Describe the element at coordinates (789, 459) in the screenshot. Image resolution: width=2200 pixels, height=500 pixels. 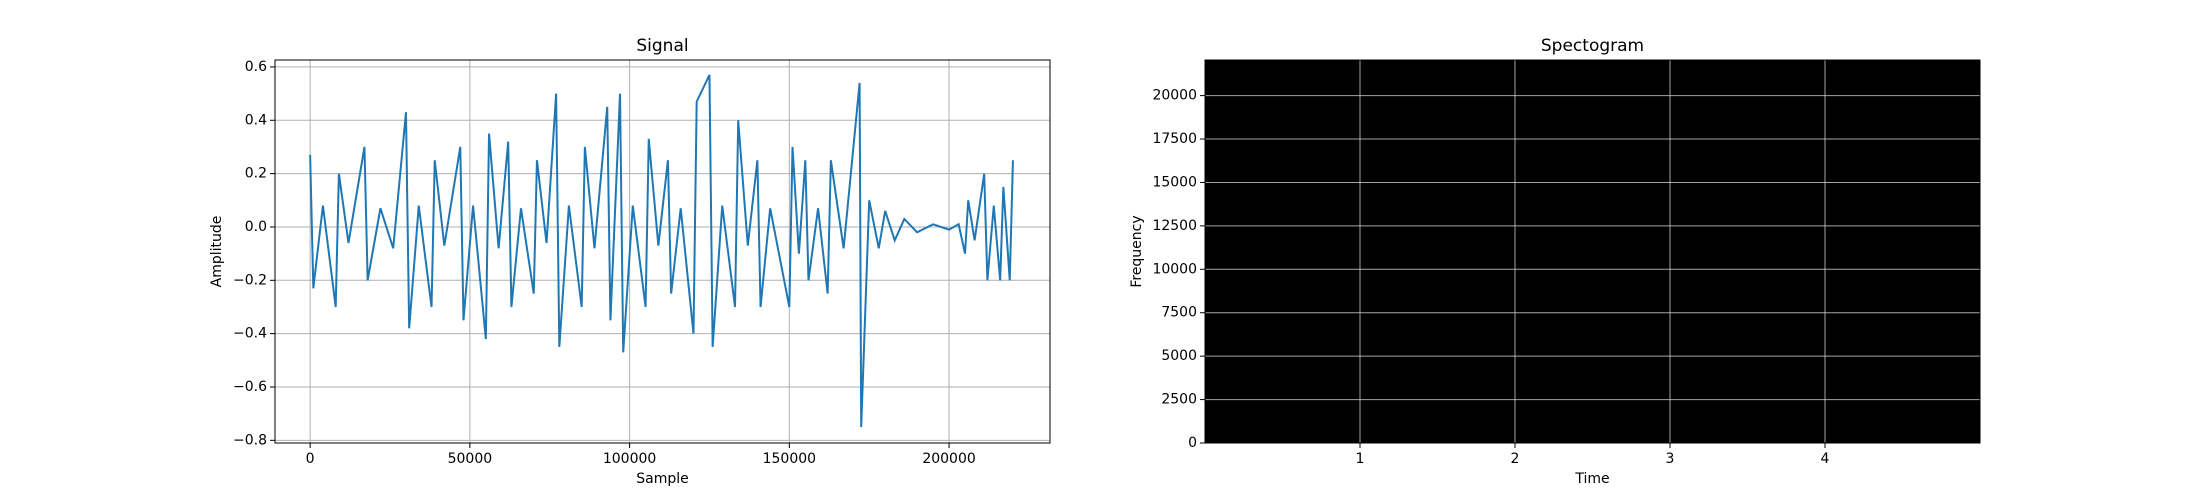
I see `x-tick-label: 150000` at that location.